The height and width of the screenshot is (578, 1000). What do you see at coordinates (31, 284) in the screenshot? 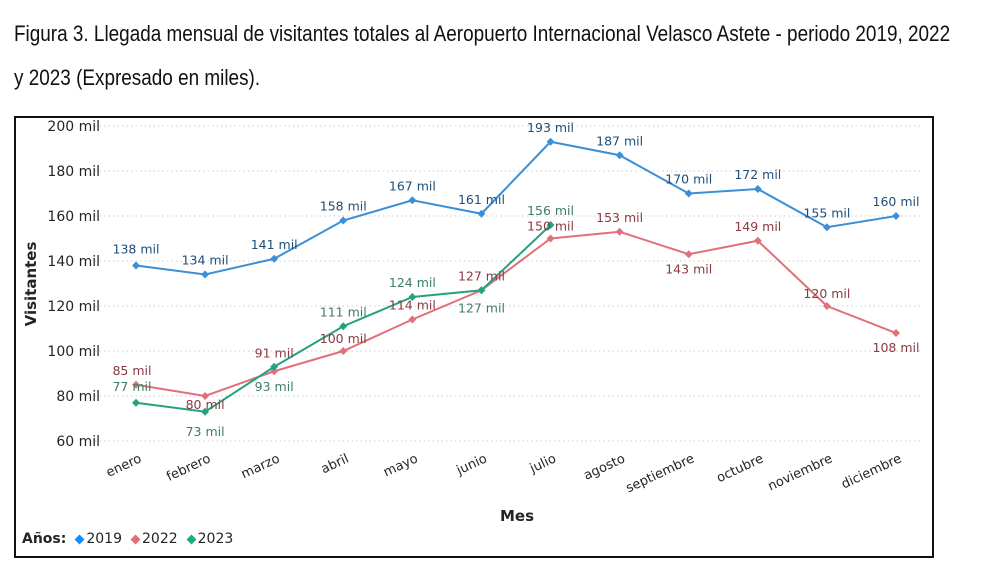
I see `y-axis-title: Visitantes` at bounding box center [31, 284].